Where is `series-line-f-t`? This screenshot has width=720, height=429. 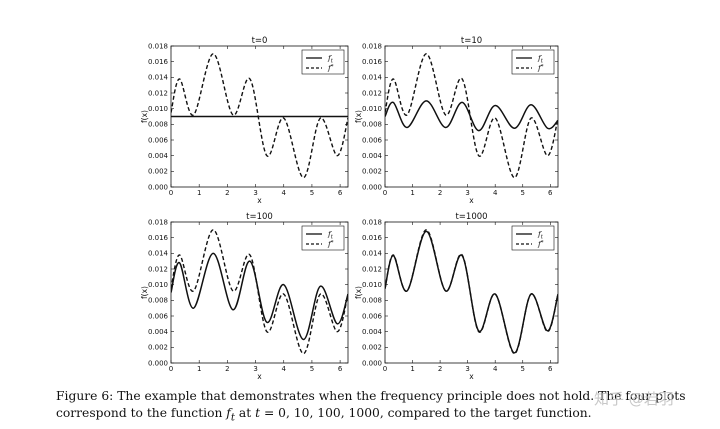 series-line-f-t is located at coordinates (259, 296).